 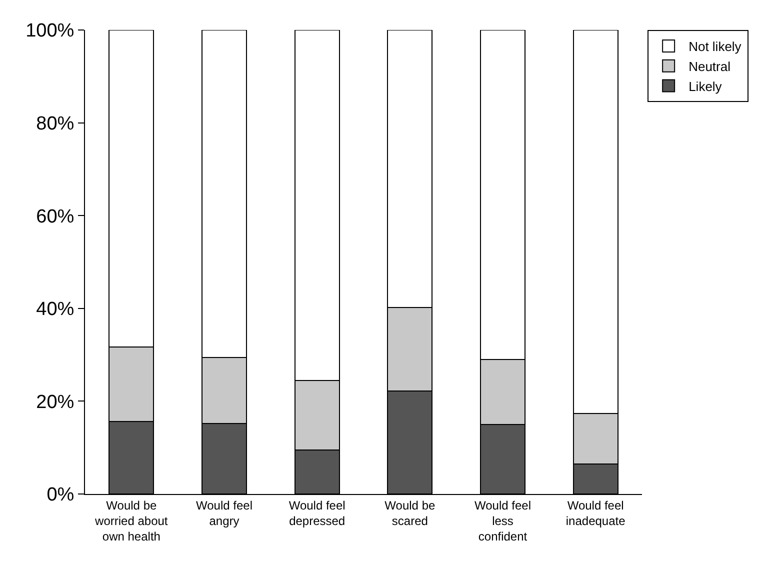 I want to click on y-tick-label: 20%, so click(x=55, y=402).